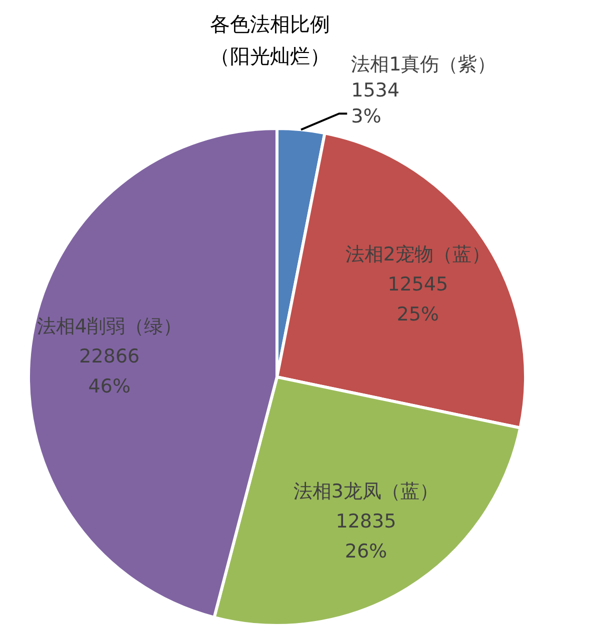 The width and height of the screenshot is (594, 638). What do you see at coordinates (375, 104) in the screenshot?
I see `data-label: 1534 3%` at bounding box center [375, 104].